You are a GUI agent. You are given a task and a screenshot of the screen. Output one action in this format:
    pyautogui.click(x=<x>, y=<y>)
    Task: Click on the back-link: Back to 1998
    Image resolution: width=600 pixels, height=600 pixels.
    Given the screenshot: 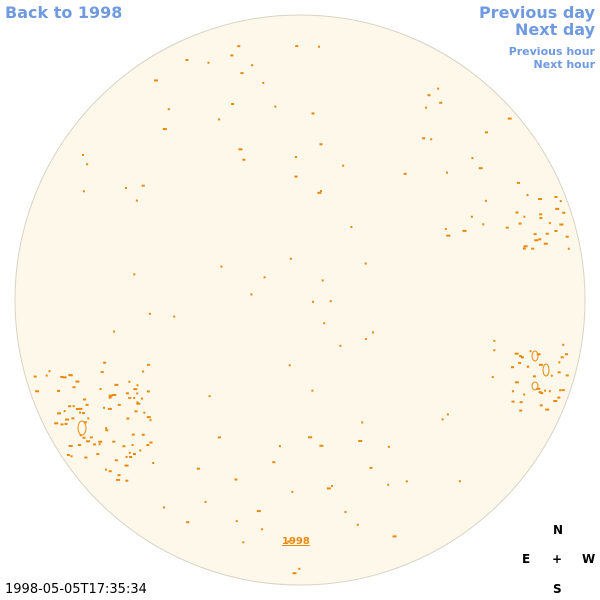 What is the action you would take?
    pyautogui.click(x=64, y=12)
    